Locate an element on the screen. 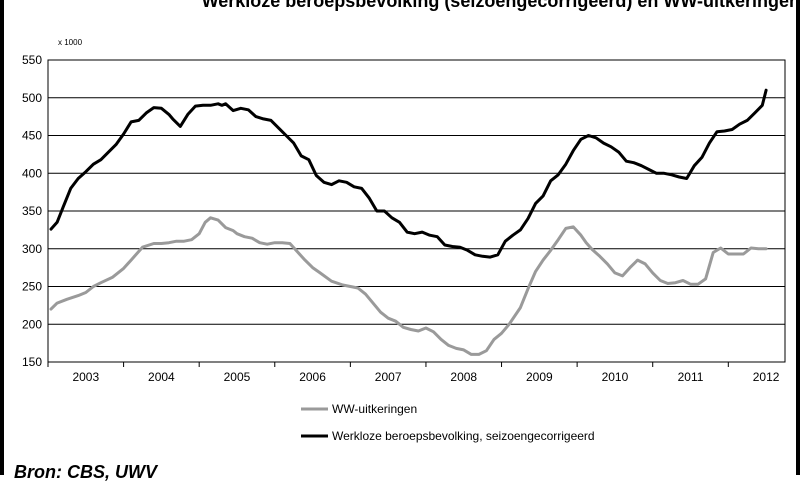 This screenshot has width=800, height=483. y-axis-ticks: 150 200 250 300 350 400 450 500 550 x 1000 is located at coordinates (52, 203).